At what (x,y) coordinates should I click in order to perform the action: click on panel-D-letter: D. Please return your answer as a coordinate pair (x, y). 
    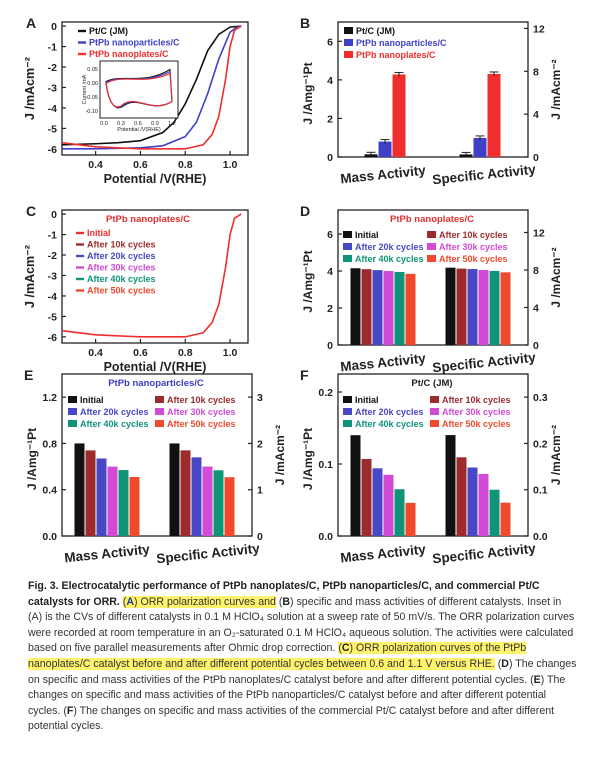
    Looking at the image, I should click on (305, 211).